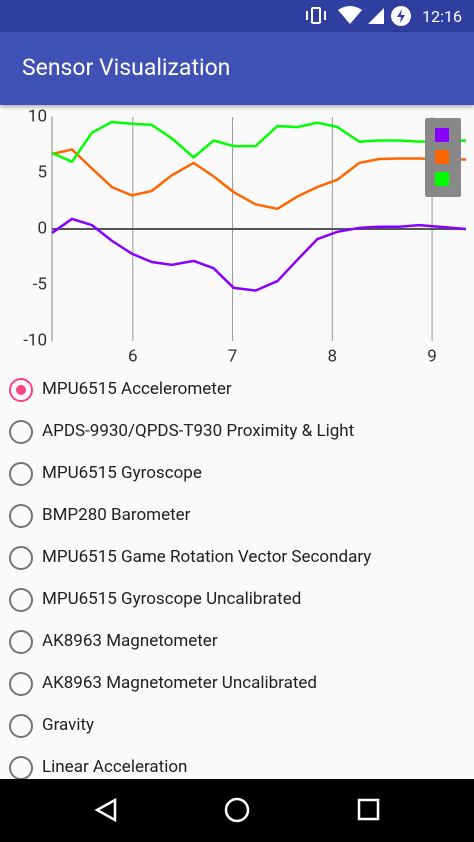 This screenshot has height=842, width=474. Describe the element at coordinates (237, 16) in the screenshot. I see `status-bar: 12:16` at that location.